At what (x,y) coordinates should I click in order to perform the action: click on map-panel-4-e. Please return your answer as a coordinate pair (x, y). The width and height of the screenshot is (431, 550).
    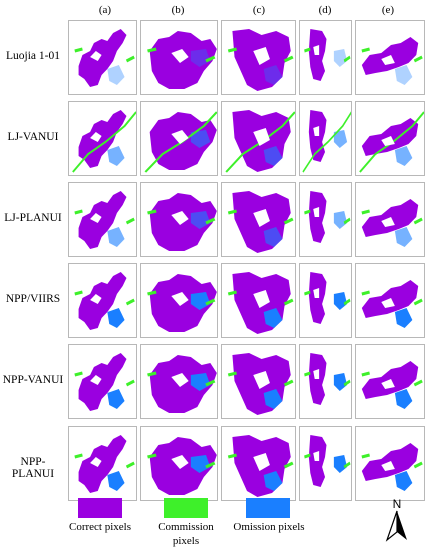
    Looking at the image, I should click on (390, 300).